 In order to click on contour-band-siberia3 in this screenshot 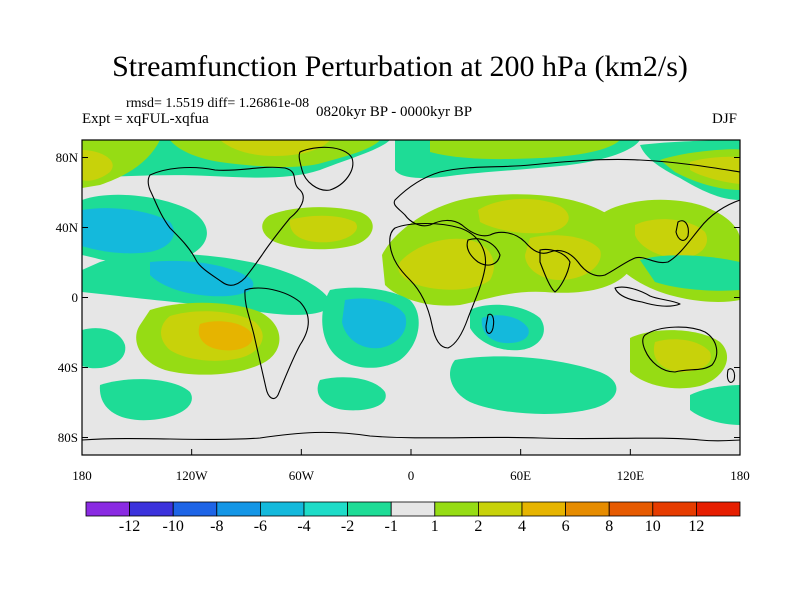, I will do `click(715, 170)`.